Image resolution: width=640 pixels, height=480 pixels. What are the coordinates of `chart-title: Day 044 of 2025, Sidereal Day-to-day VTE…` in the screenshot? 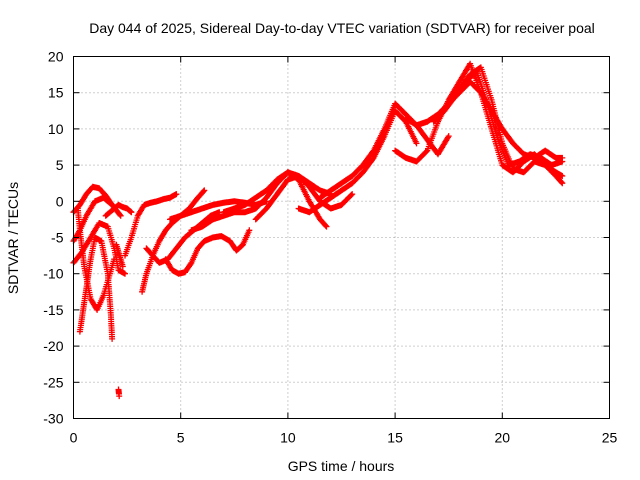 It's located at (342, 28).